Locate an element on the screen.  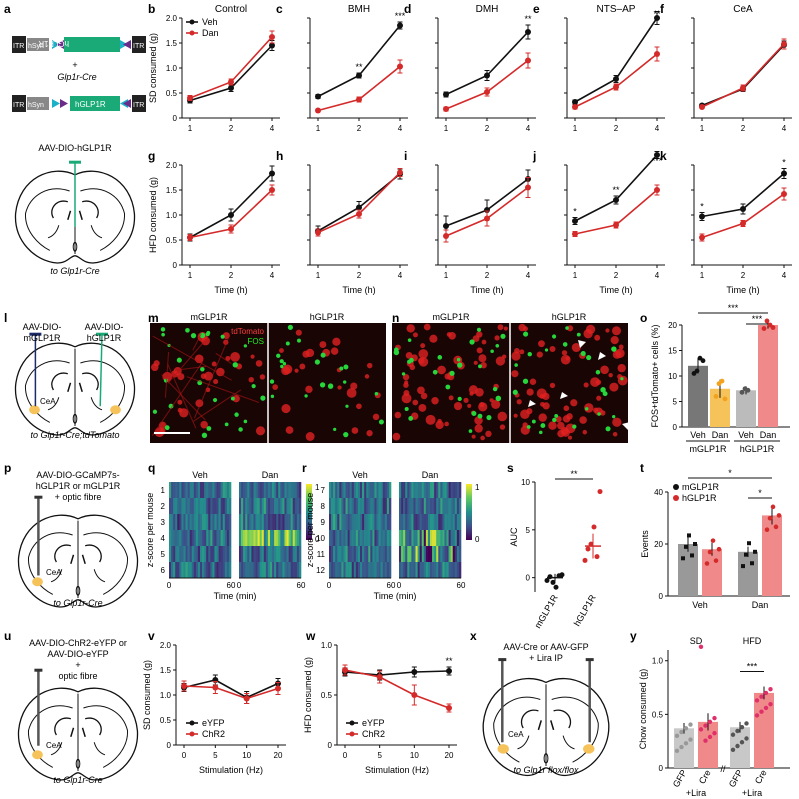
virus-line-4: optic fibre is located at coordinates (77, 676).